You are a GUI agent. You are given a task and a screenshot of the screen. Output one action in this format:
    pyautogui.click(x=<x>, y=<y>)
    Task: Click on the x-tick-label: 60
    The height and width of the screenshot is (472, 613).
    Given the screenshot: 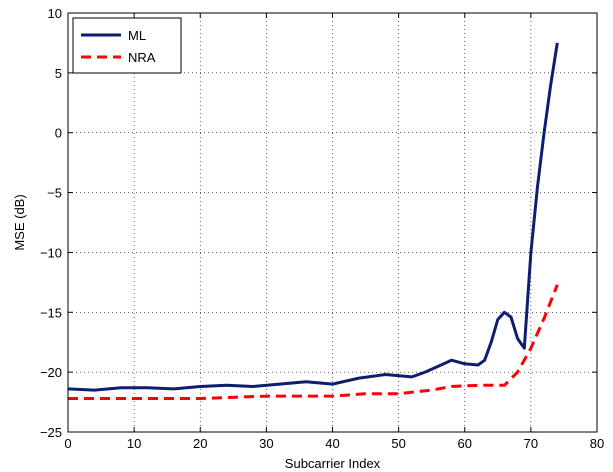 What is the action you would take?
    pyautogui.click(x=465, y=443)
    